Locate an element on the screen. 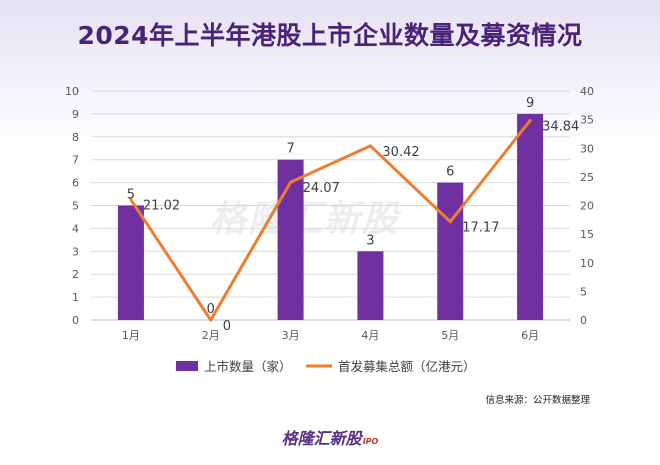 The width and height of the screenshot is (660, 465). chart-title: 2024年上半年港股上市企业数量及募资情况 is located at coordinates (330, 35).